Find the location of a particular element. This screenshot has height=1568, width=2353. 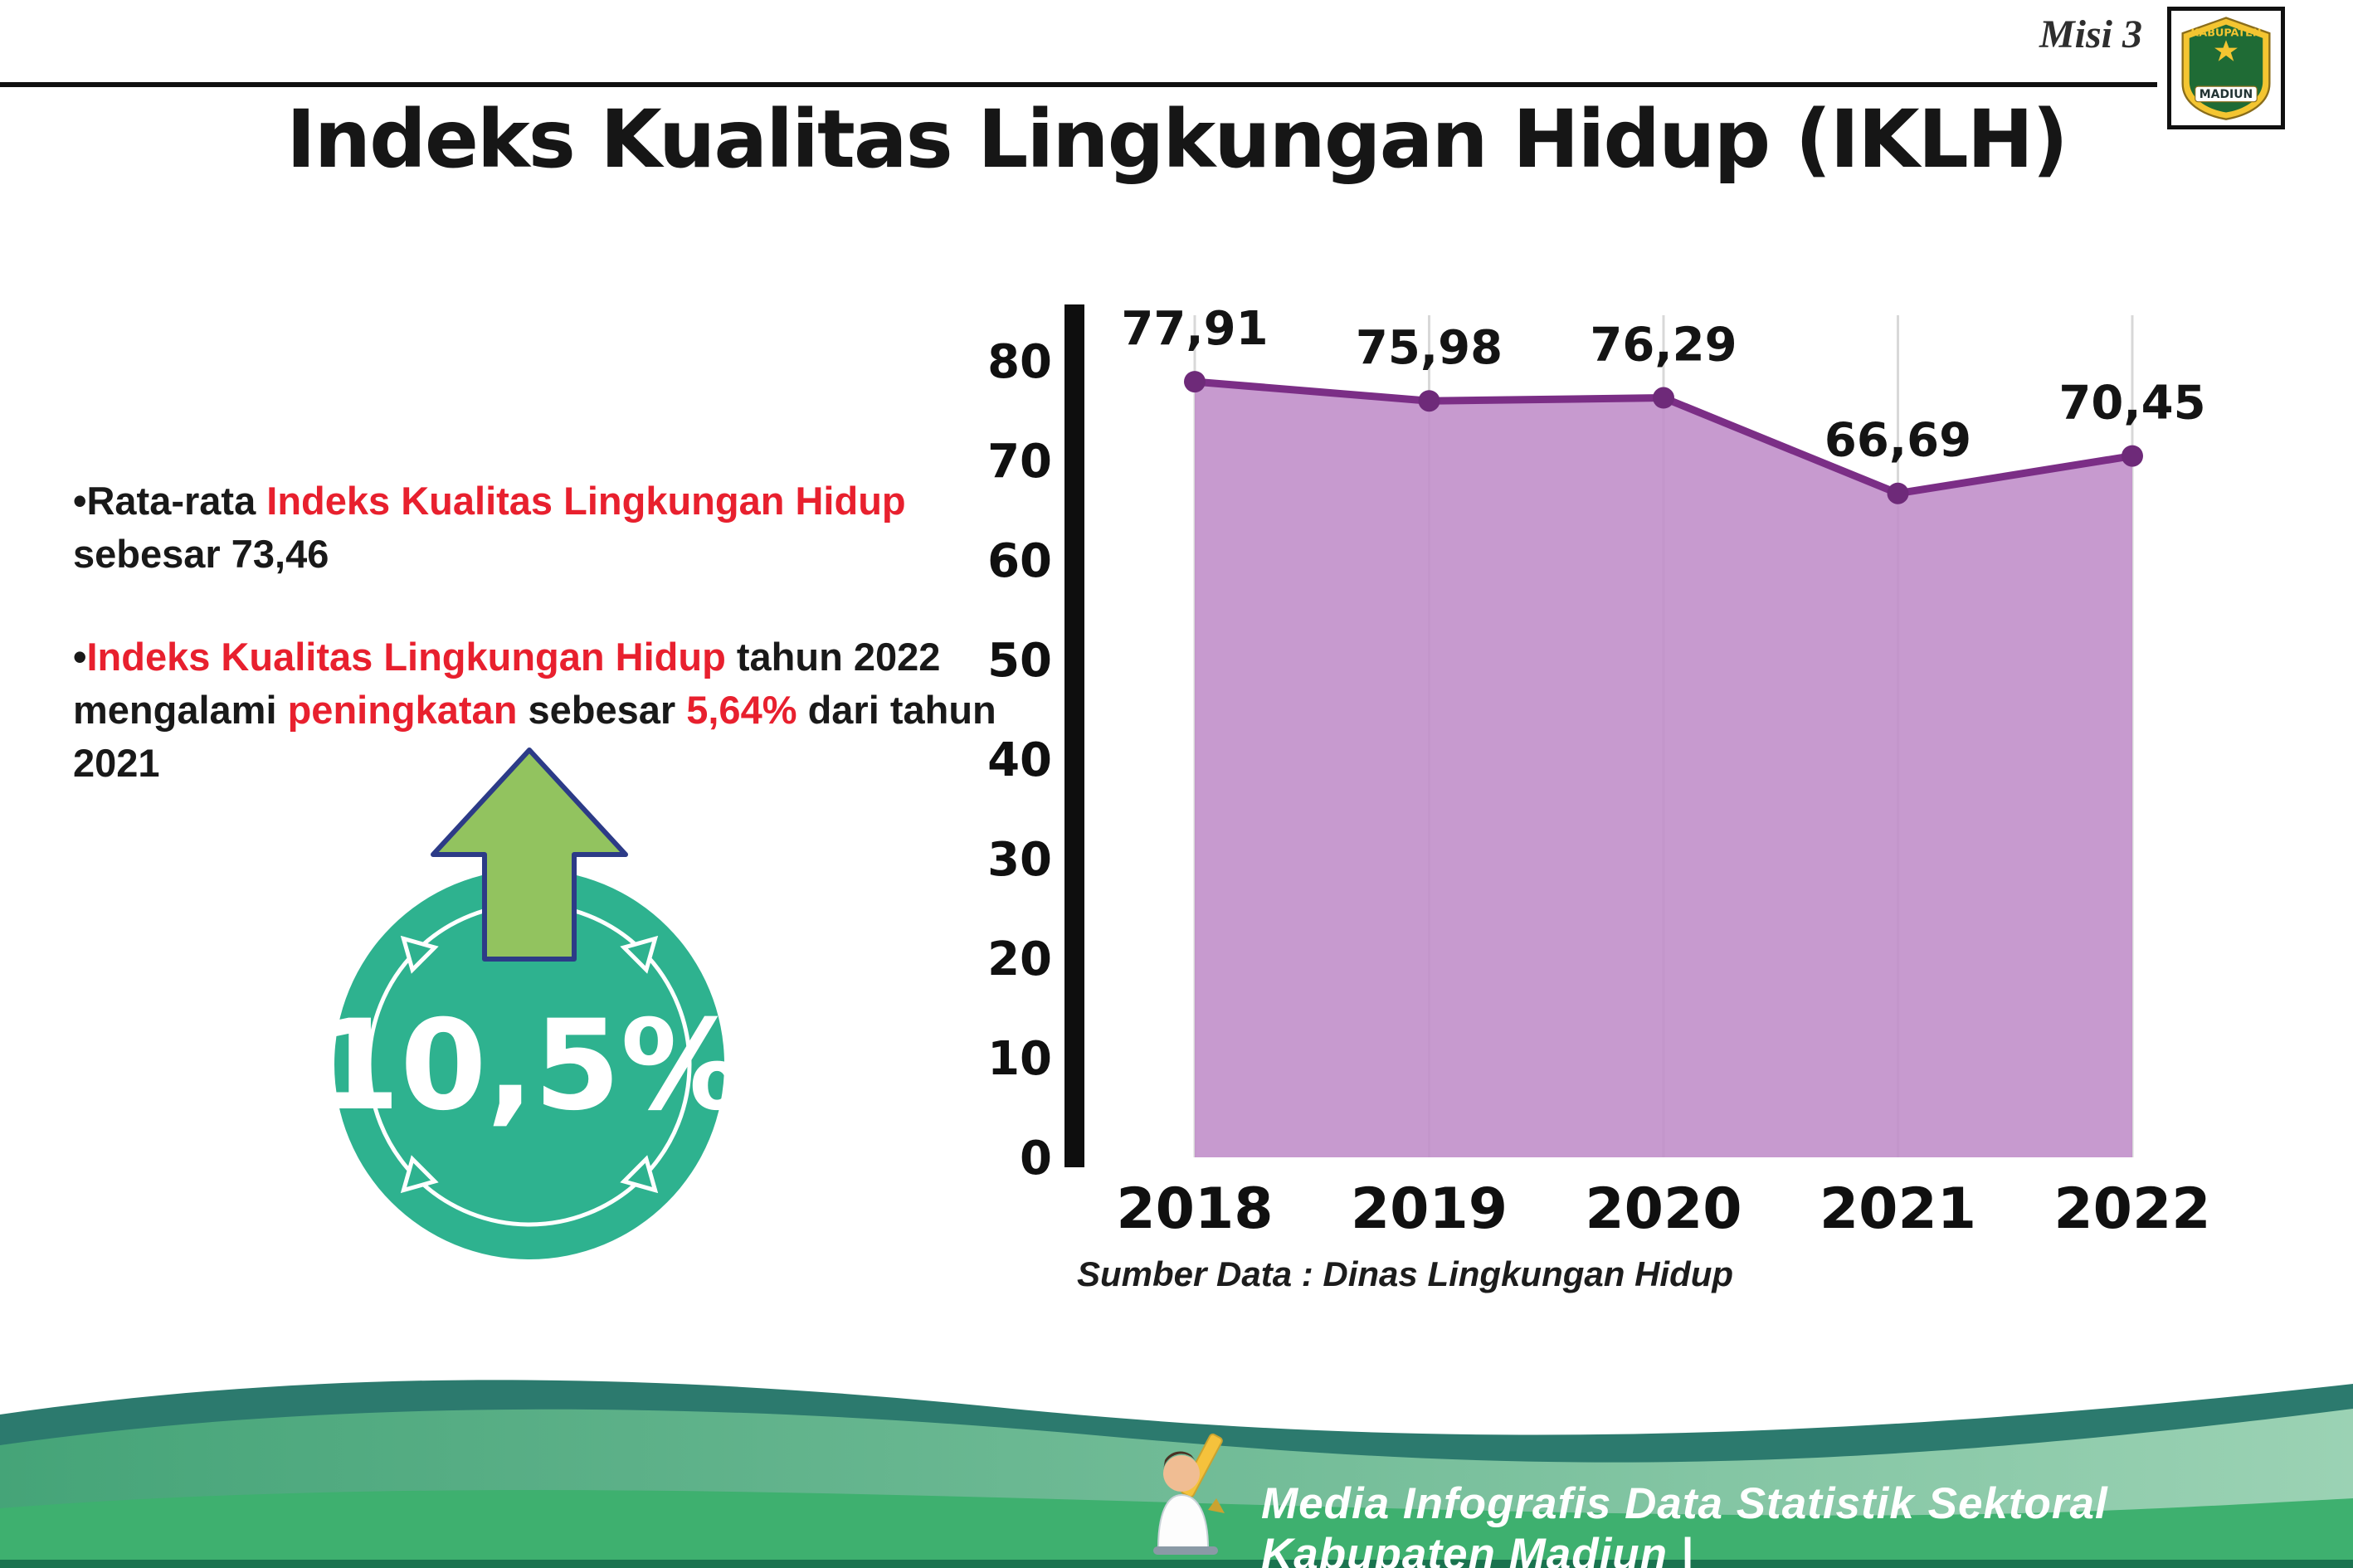

percentage-label: 10,5% is located at coordinates (529, 1066).